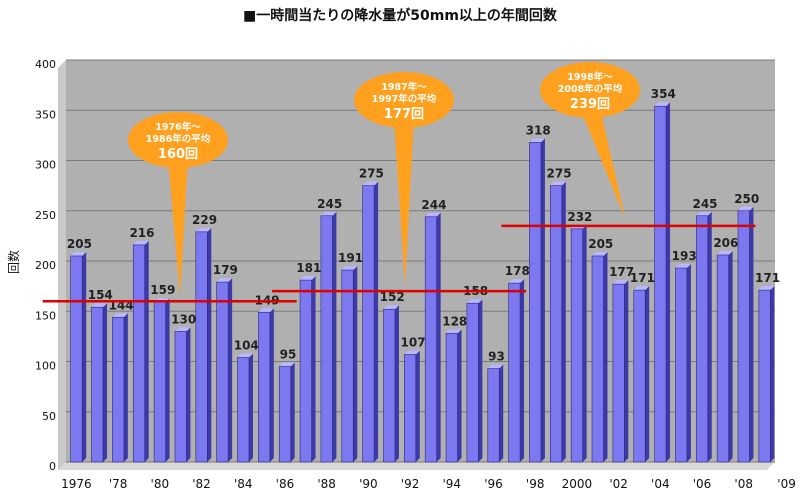 The width and height of the screenshot is (800, 499). Describe the element at coordinates (368, 484) in the screenshot. I see `x-tick-label: '90` at that location.